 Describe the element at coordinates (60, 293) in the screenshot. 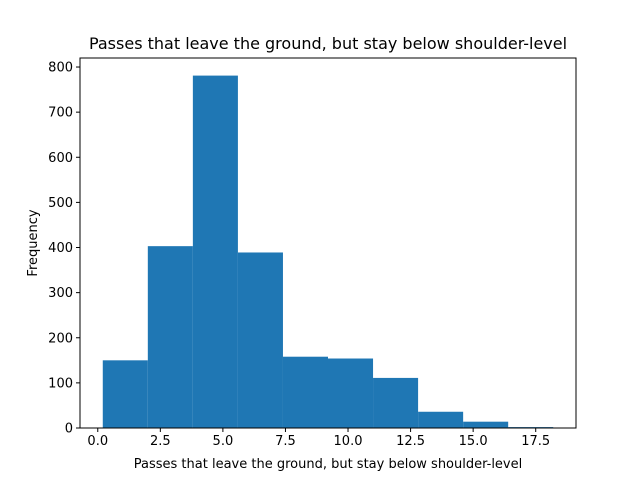

I see `y-tick-label: 300` at that location.